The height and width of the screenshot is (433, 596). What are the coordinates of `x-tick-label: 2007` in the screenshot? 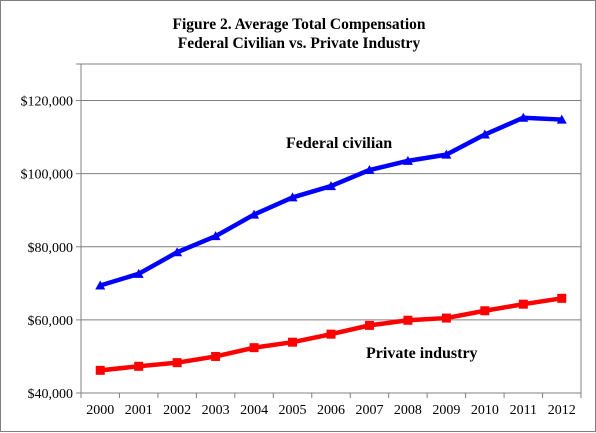 It's located at (369, 410).